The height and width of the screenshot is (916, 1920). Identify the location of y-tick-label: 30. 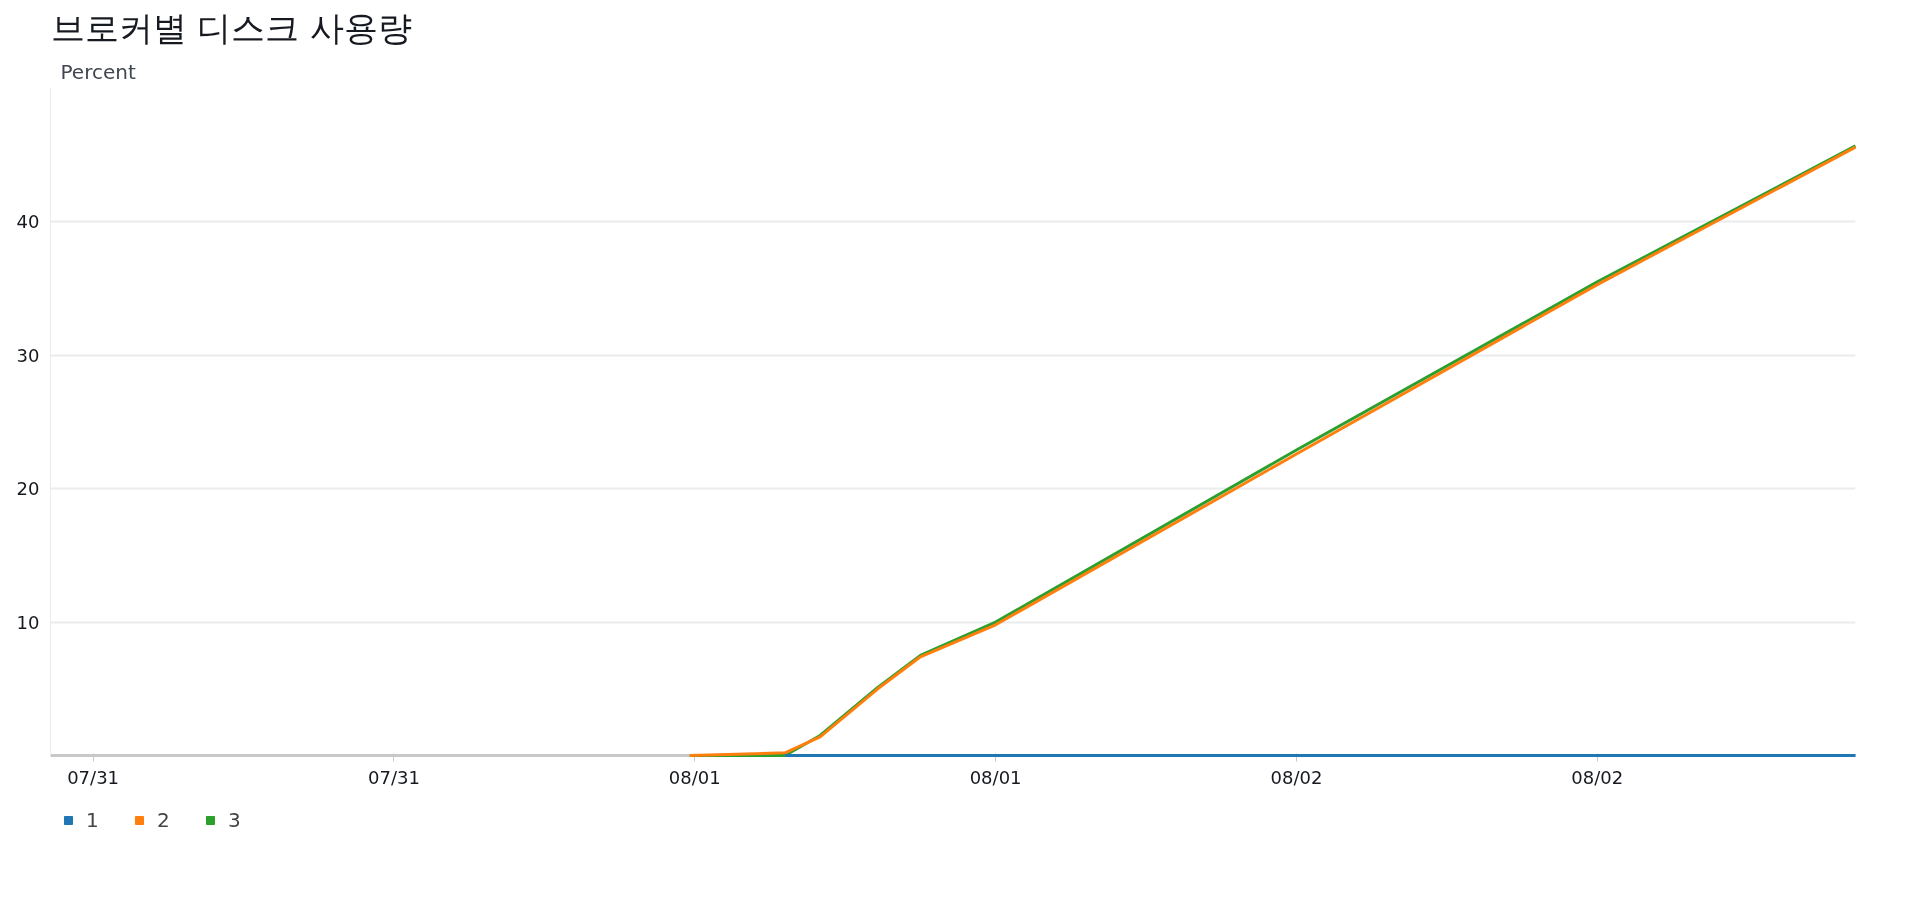
(28, 355).